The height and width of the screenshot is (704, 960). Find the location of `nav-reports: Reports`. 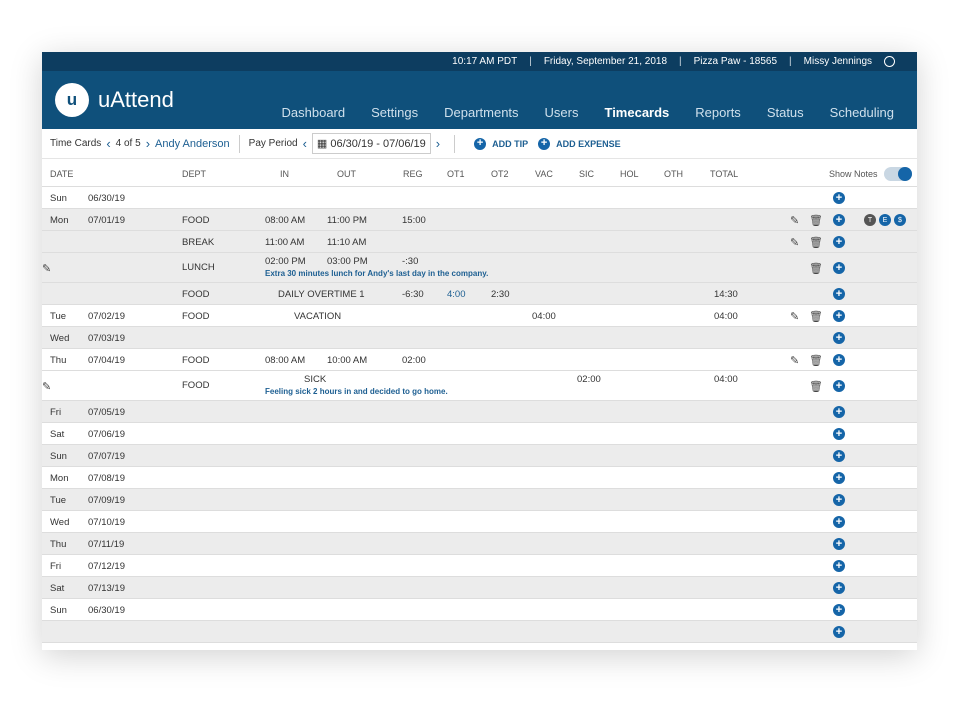

nav-reports: Reports is located at coordinates (718, 112).